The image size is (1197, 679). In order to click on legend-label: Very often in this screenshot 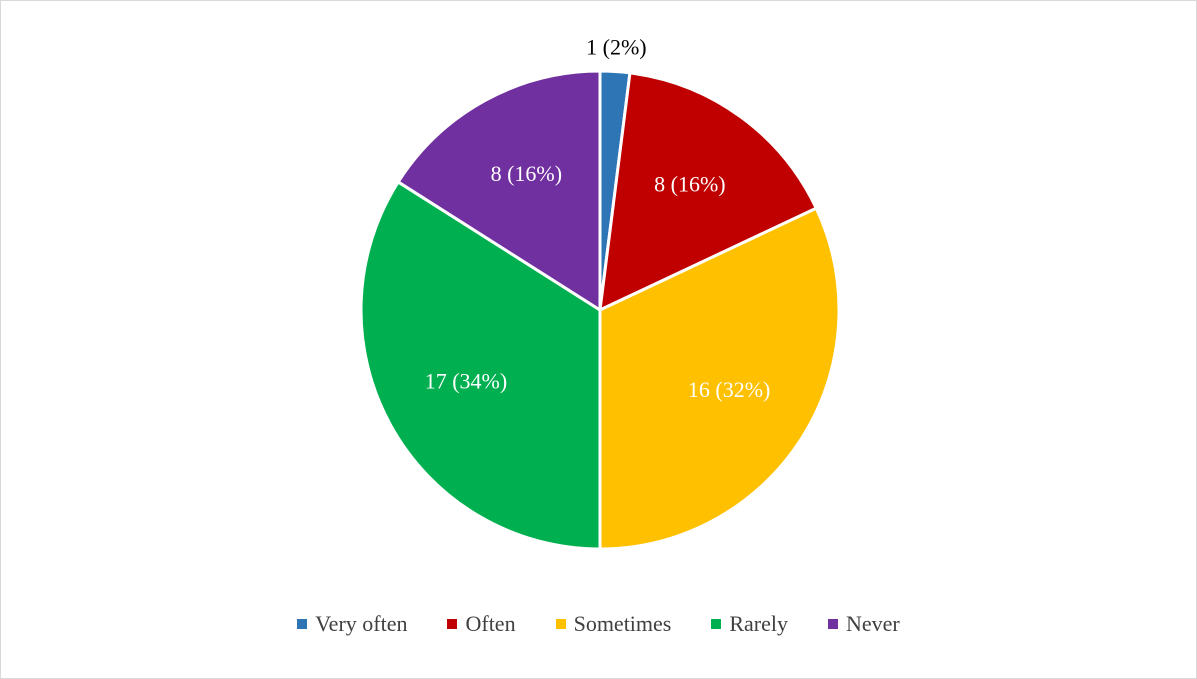, I will do `click(361, 623)`.